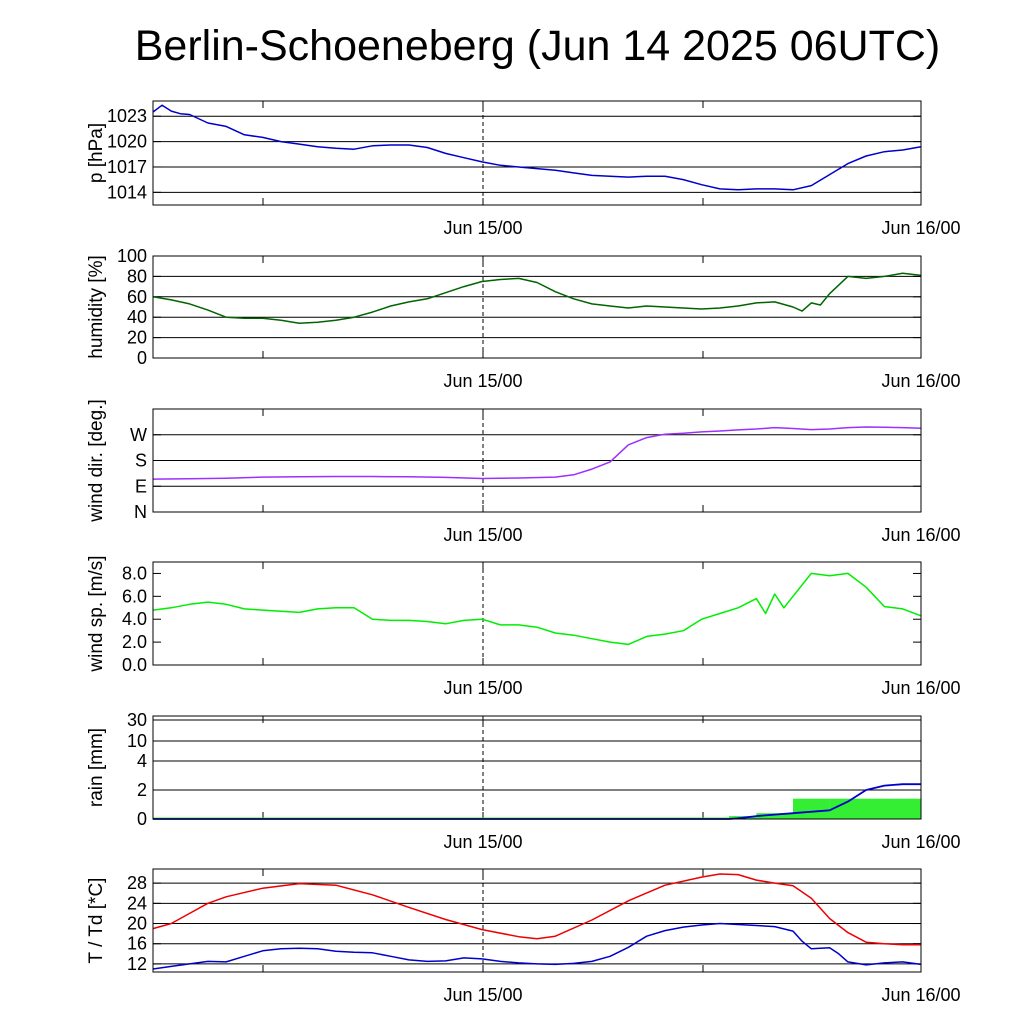 This screenshot has height=1024, width=1024. Describe the element at coordinates (137, 964) in the screenshot. I see `y-tick-label: 12` at that location.